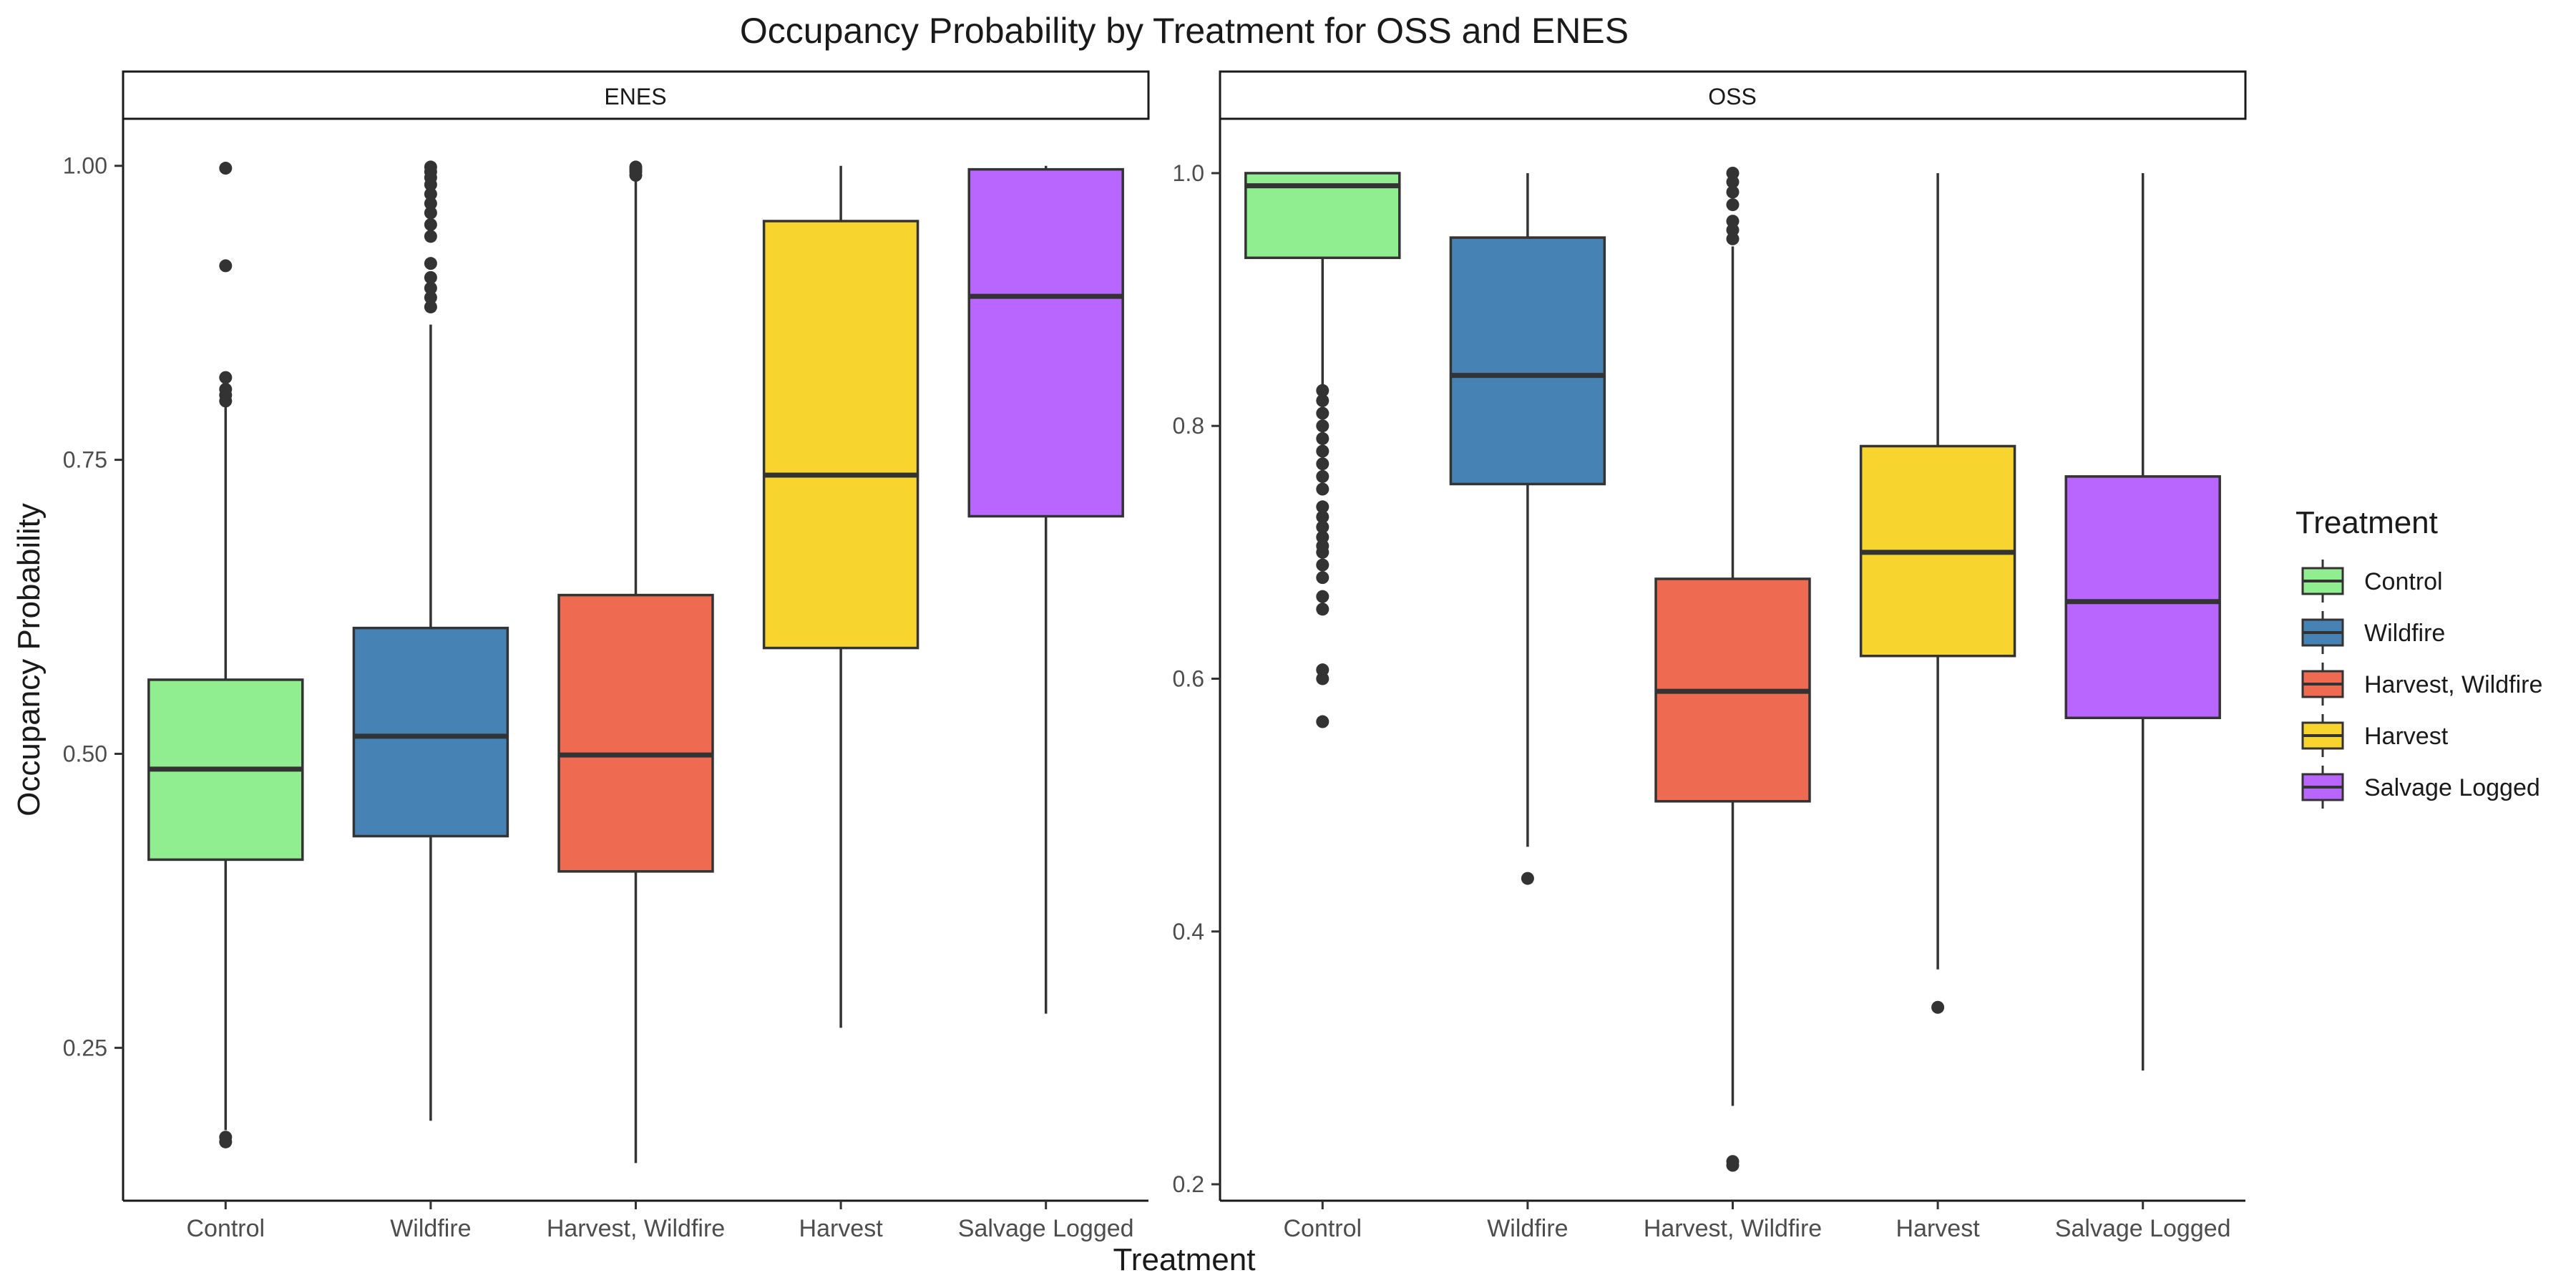  I want to click on legend-title: Treatment, so click(2367, 522).